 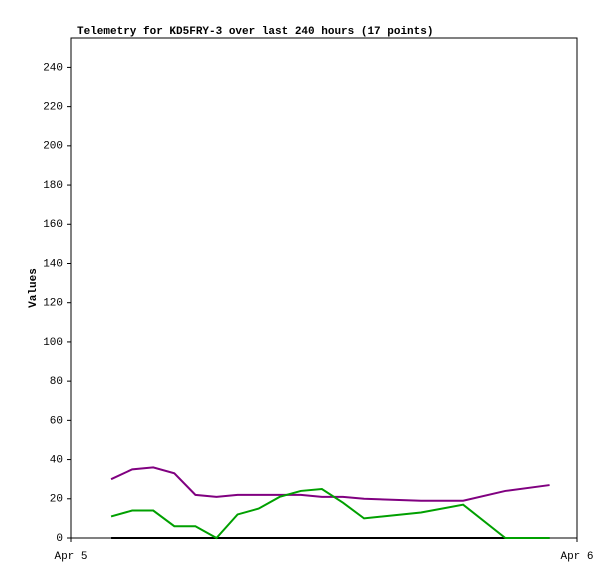 What do you see at coordinates (53, 264) in the screenshot?
I see `y-tick-label: 140` at bounding box center [53, 264].